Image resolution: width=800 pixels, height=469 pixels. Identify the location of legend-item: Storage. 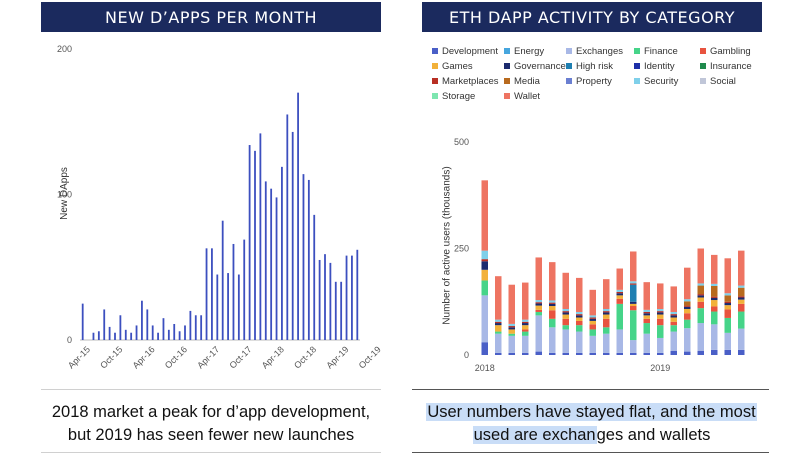
(468, 96).